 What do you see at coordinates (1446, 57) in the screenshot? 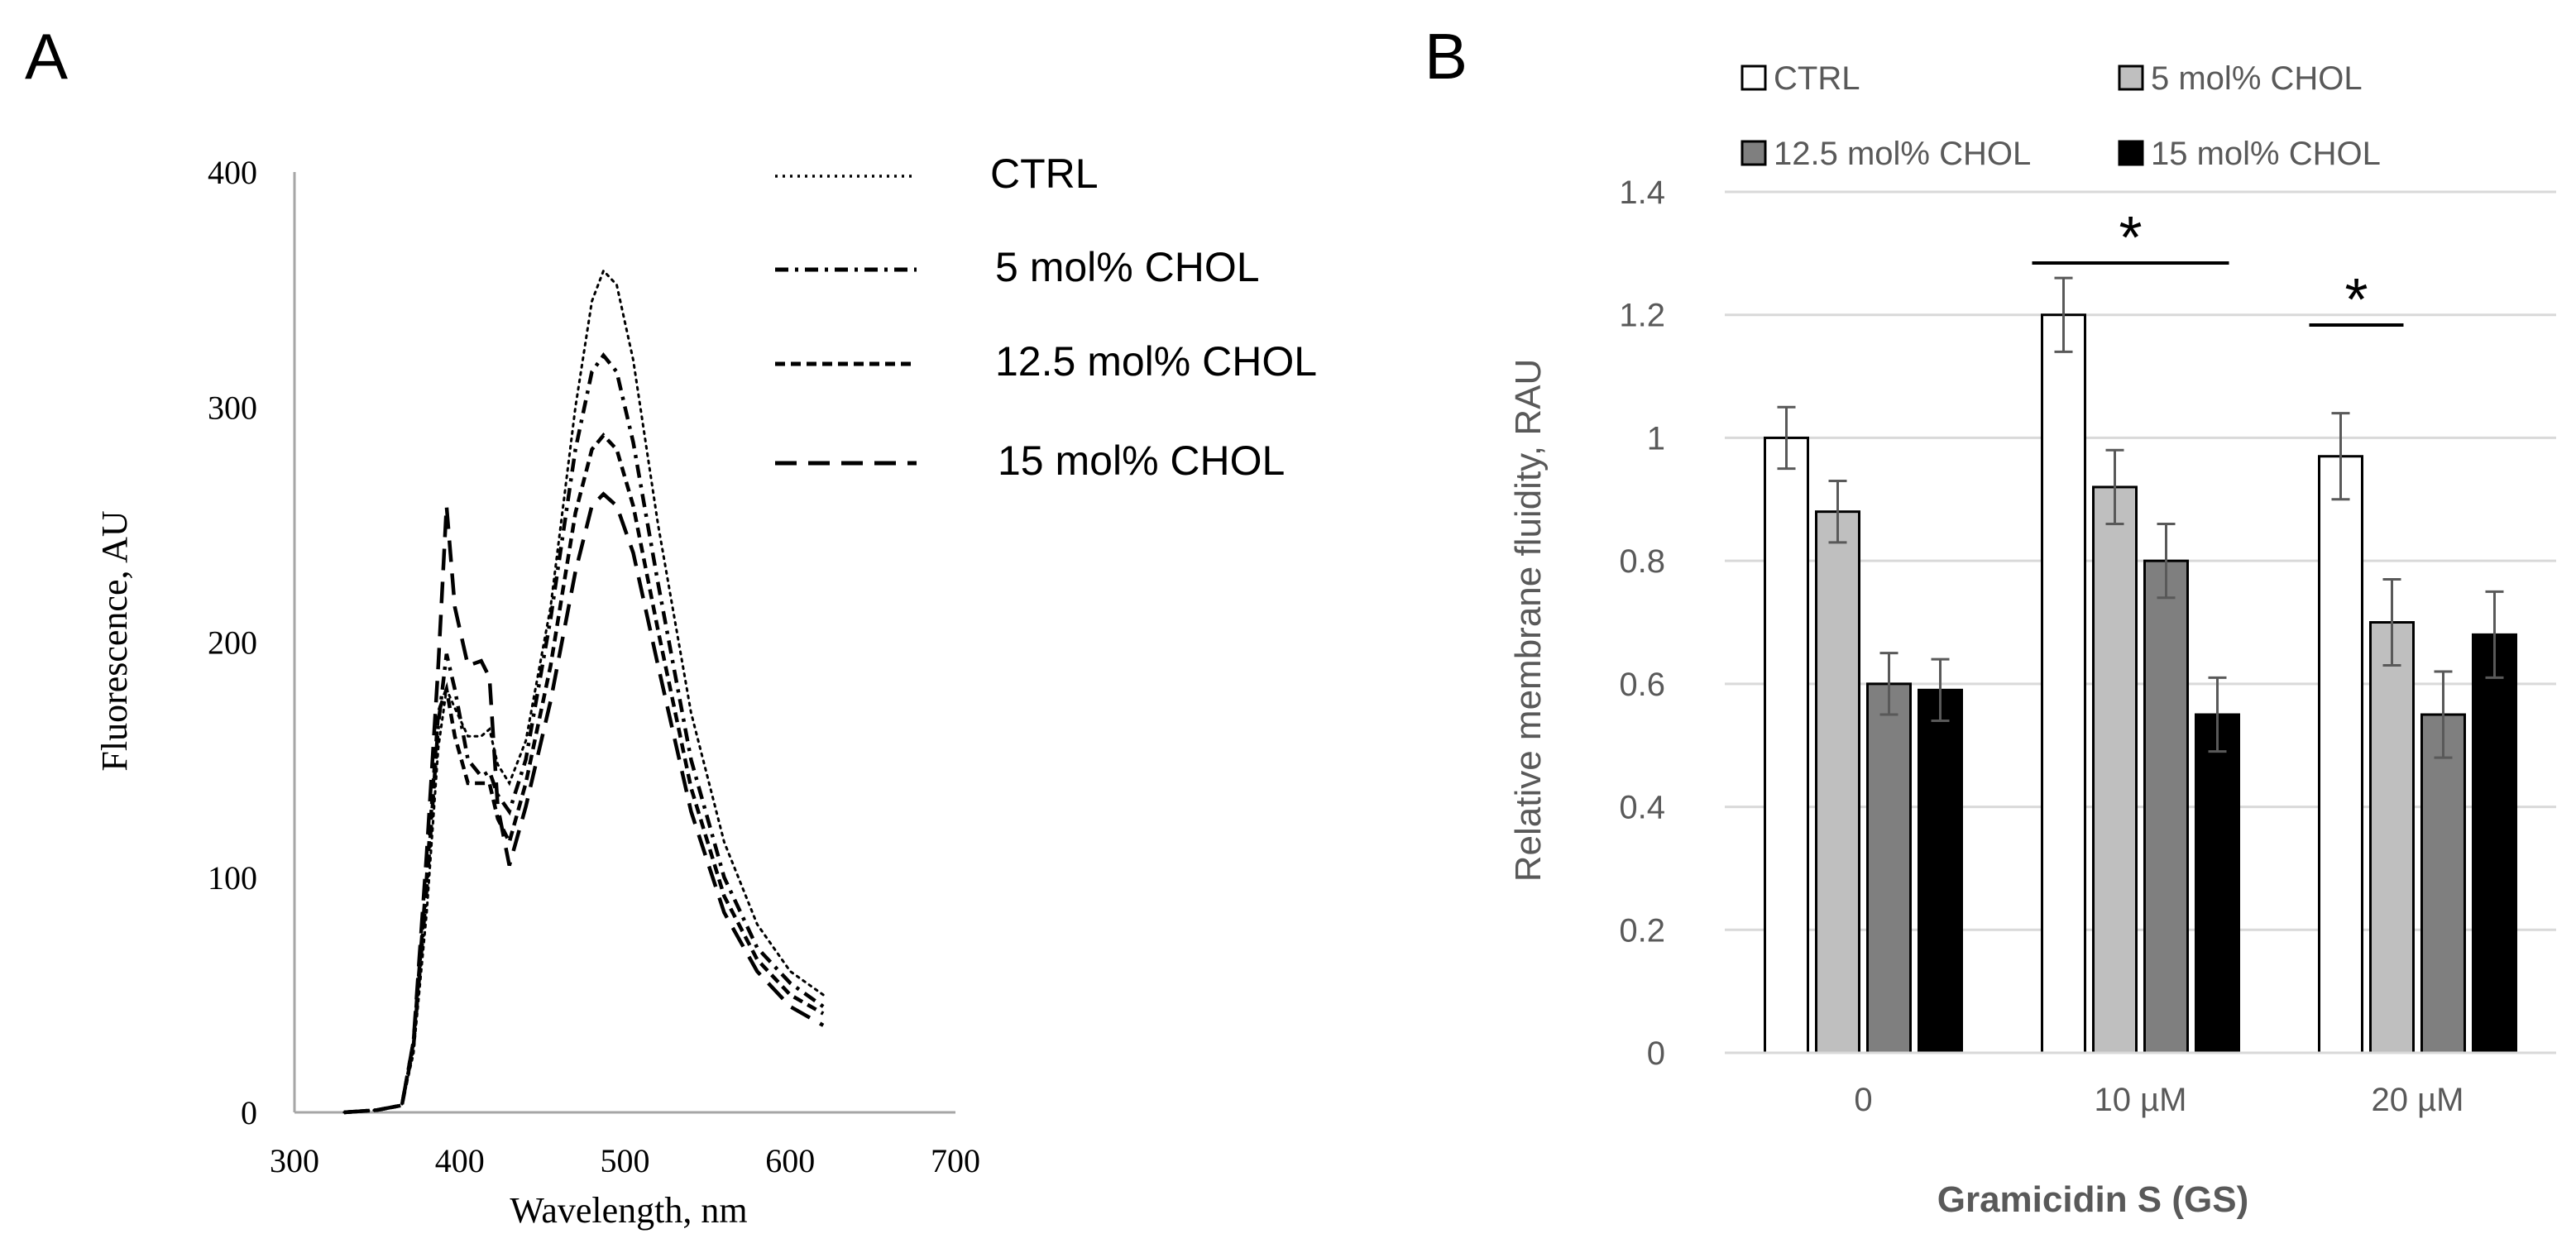
I see `panel-b-label: B` at bounding box center [1446, 57].